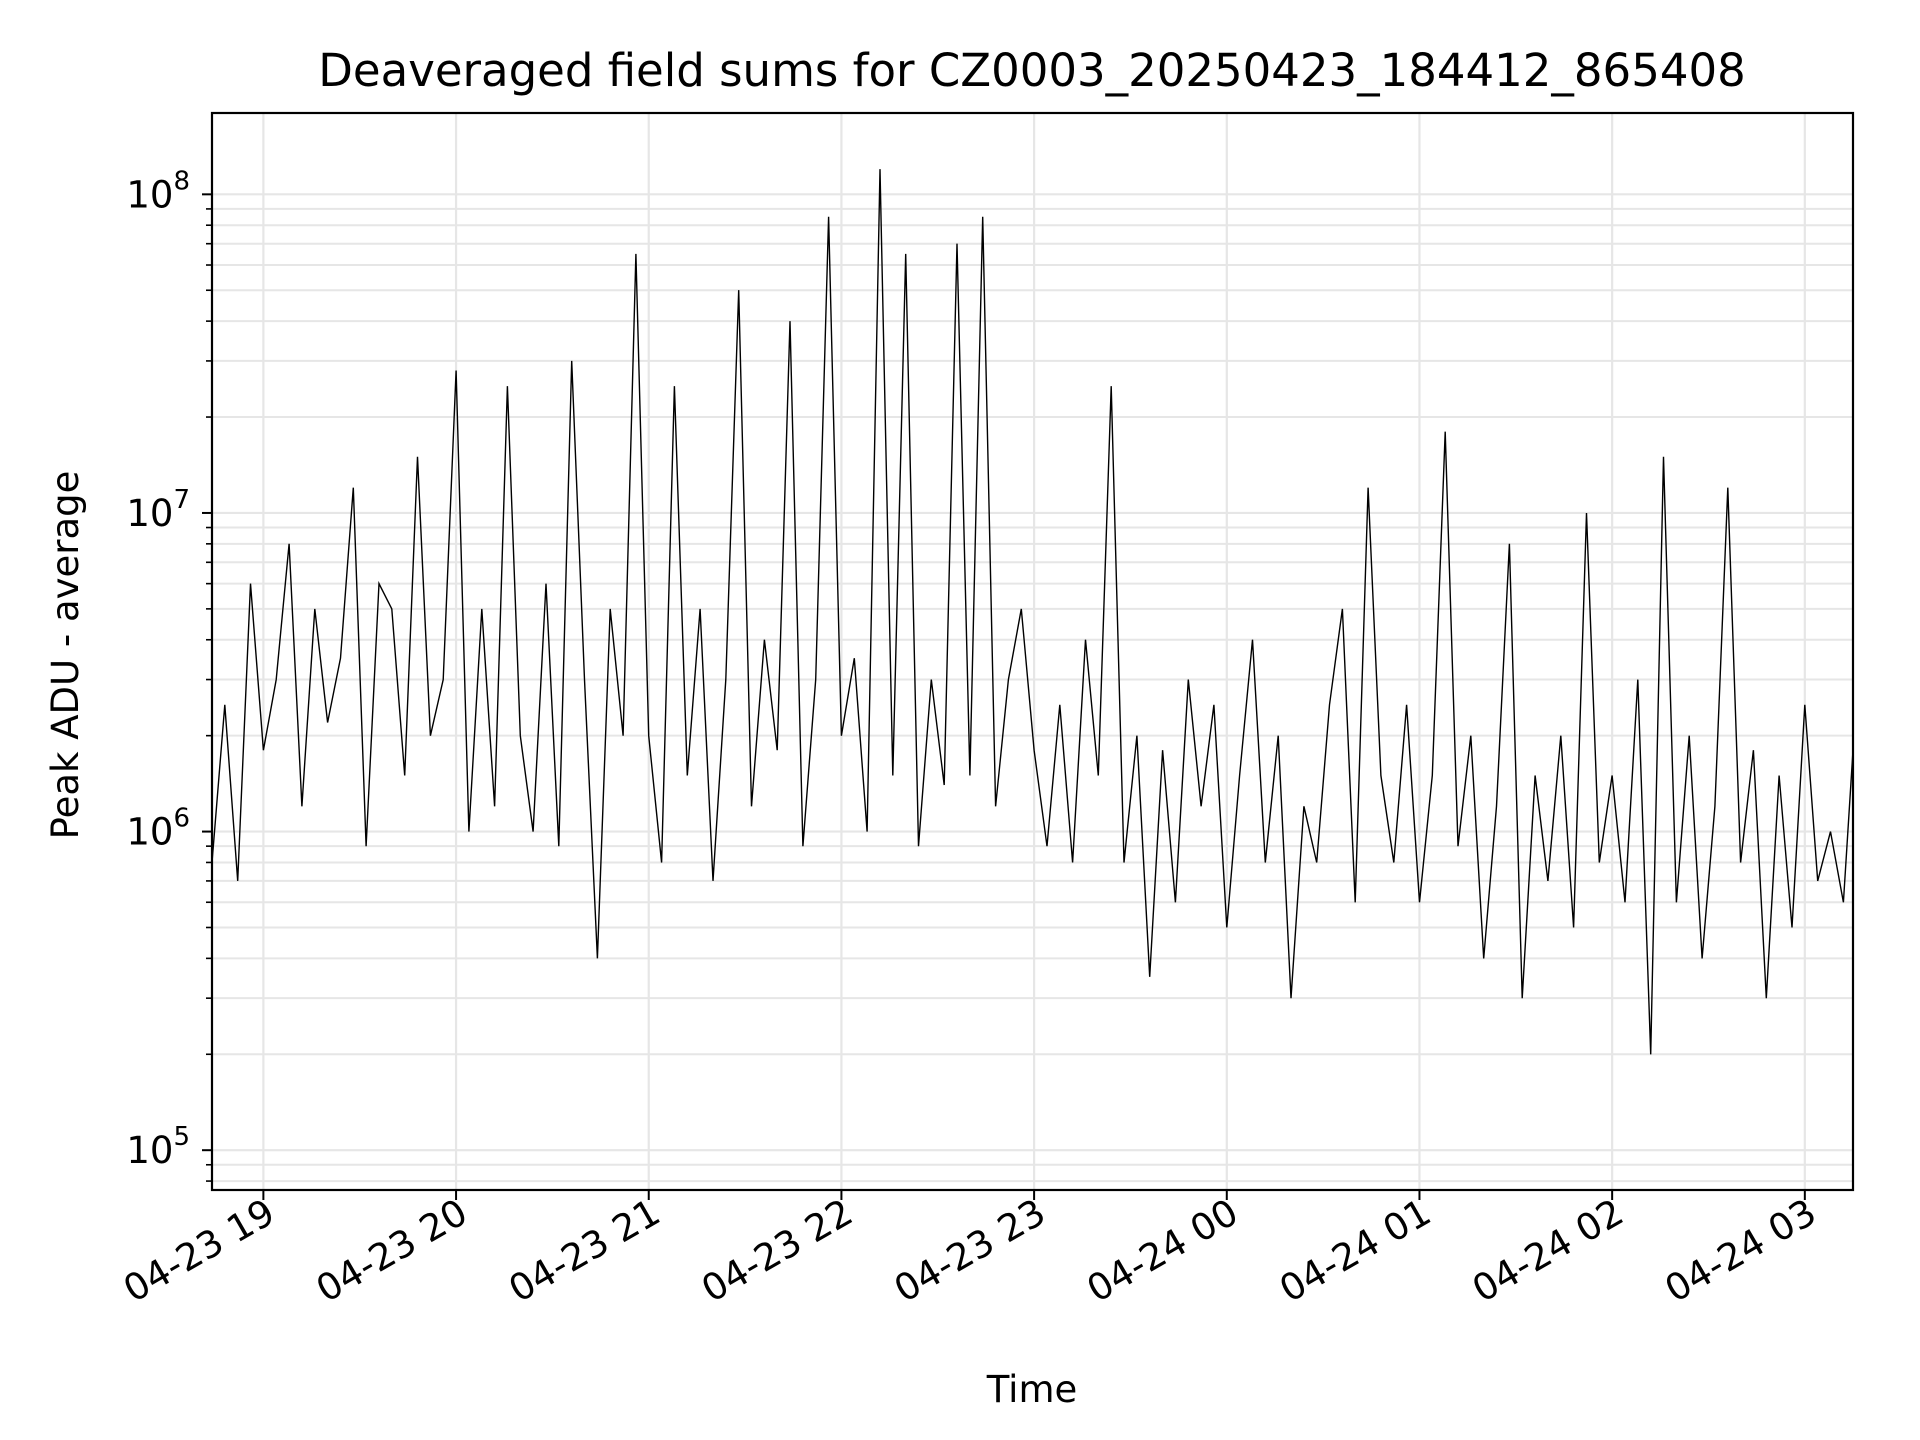  I want to click on y-tick-label: 10⁷, so click(158, 510).